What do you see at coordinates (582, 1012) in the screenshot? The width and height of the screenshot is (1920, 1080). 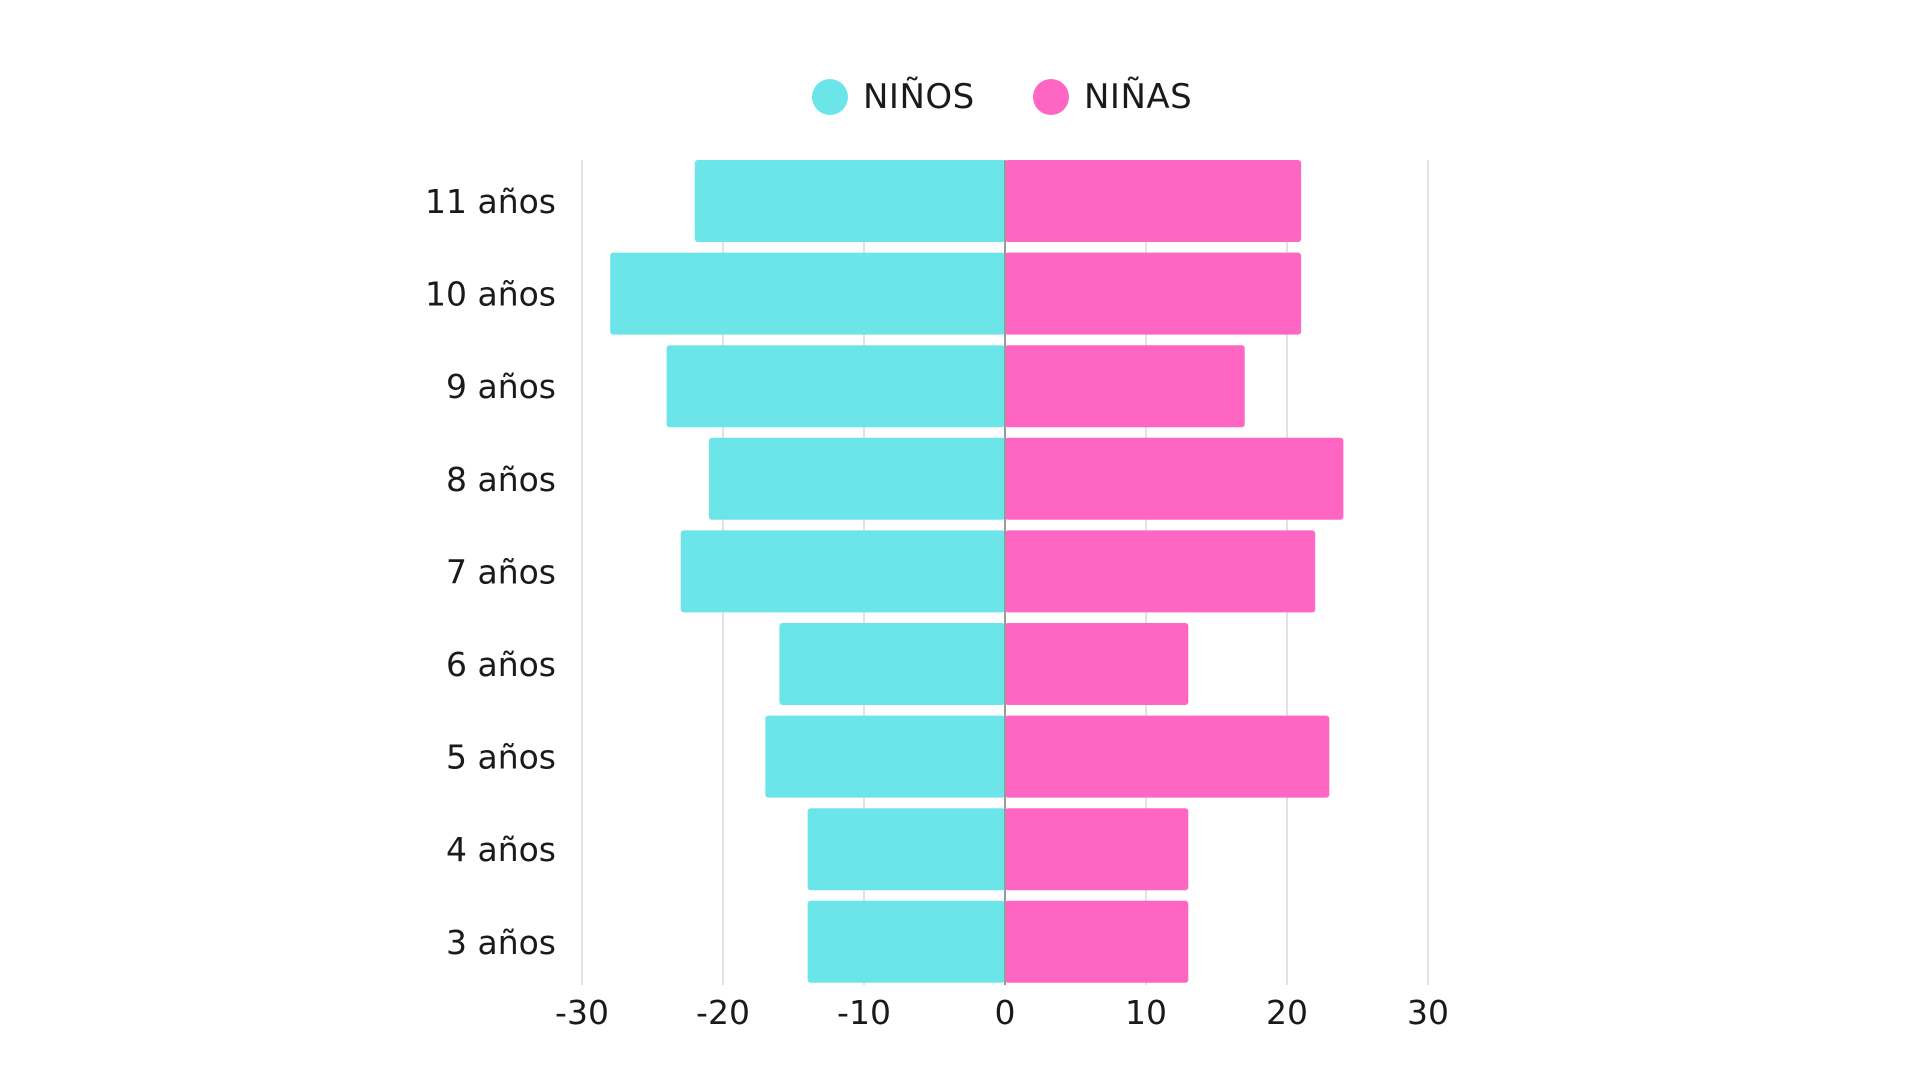 I see `x-tick-label: -30` at bounding box center [582, 1012].